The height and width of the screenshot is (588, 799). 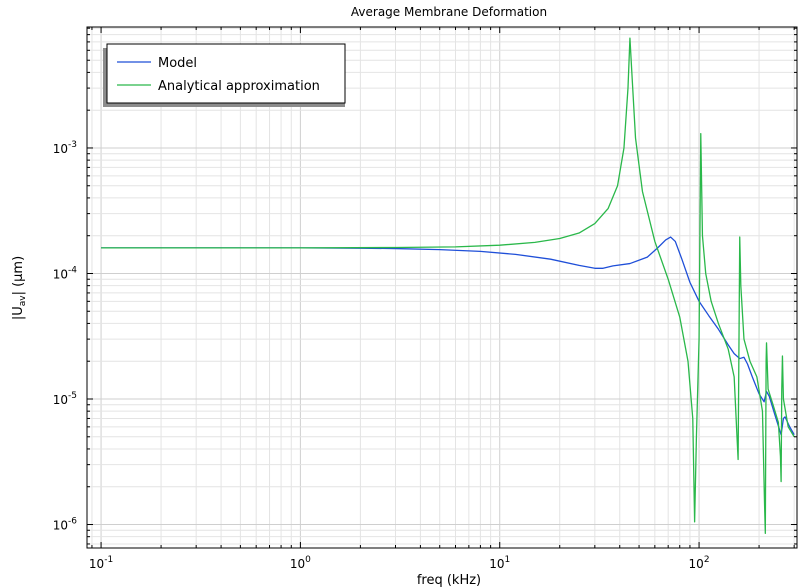 I want to click on y-tick-label: 10⁻³, so click(x=65, y=148).